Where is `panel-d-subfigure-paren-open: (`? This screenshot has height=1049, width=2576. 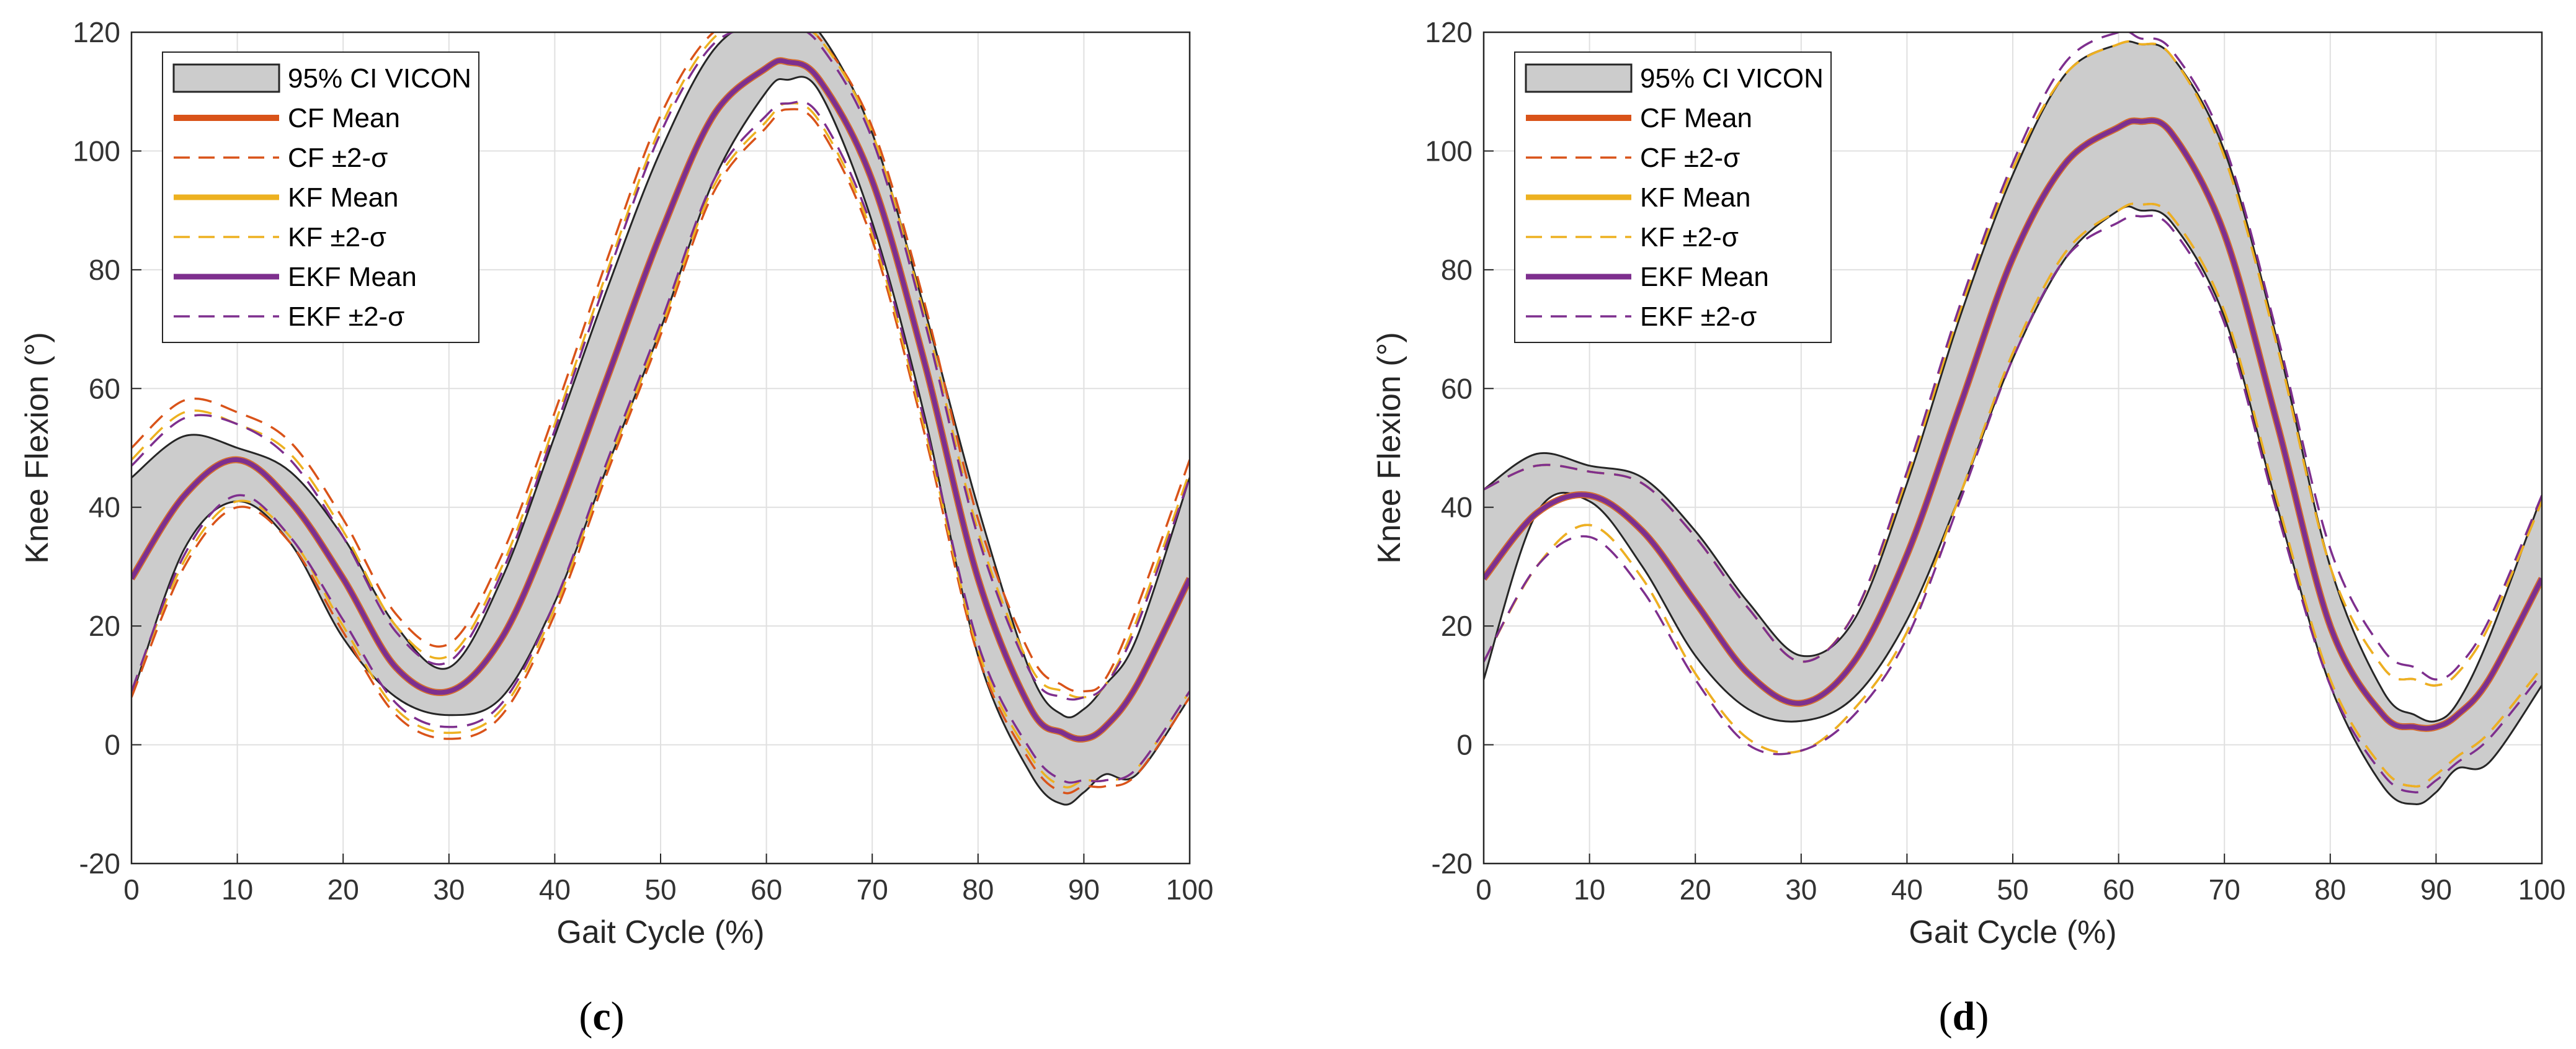 panel-d-subfigure-paren-open: ( is located at coordinates (1946, 1017).